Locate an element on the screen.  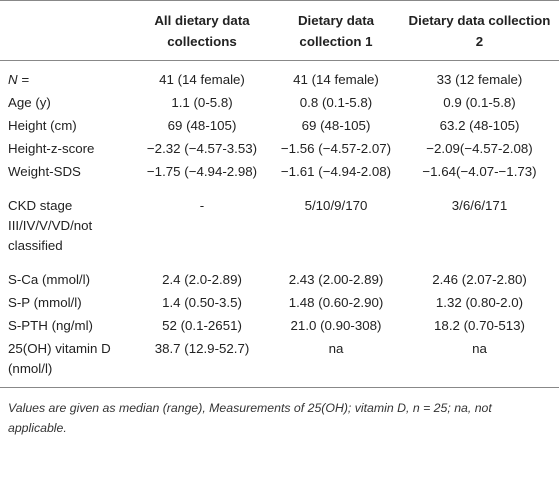
table-cell: 1.32 (0.80-2.0) is located at coordinates (479, 302).